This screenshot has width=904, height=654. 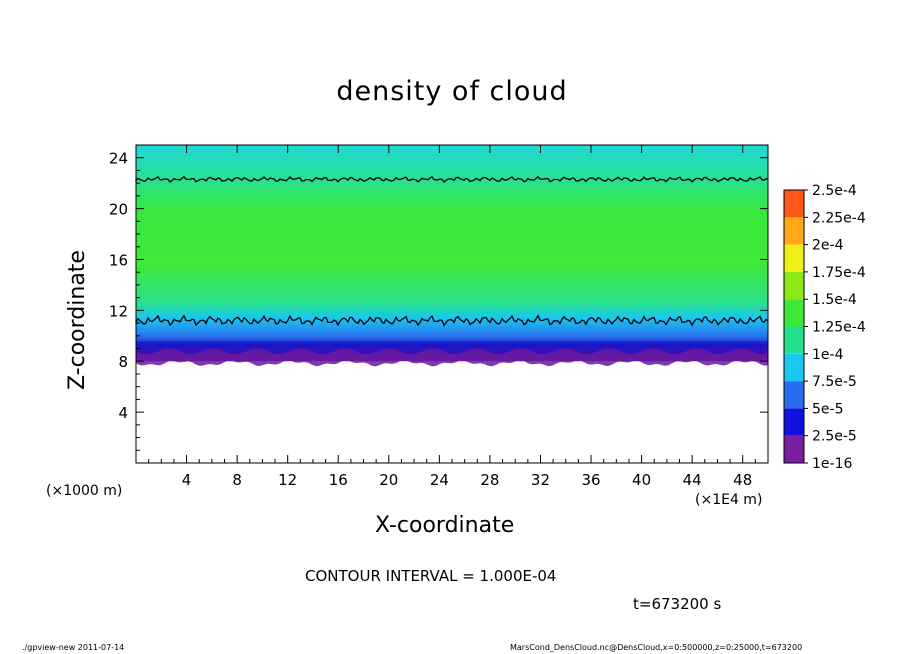 I want to click on x-tick-label: 48, so click(x=742, y=480).